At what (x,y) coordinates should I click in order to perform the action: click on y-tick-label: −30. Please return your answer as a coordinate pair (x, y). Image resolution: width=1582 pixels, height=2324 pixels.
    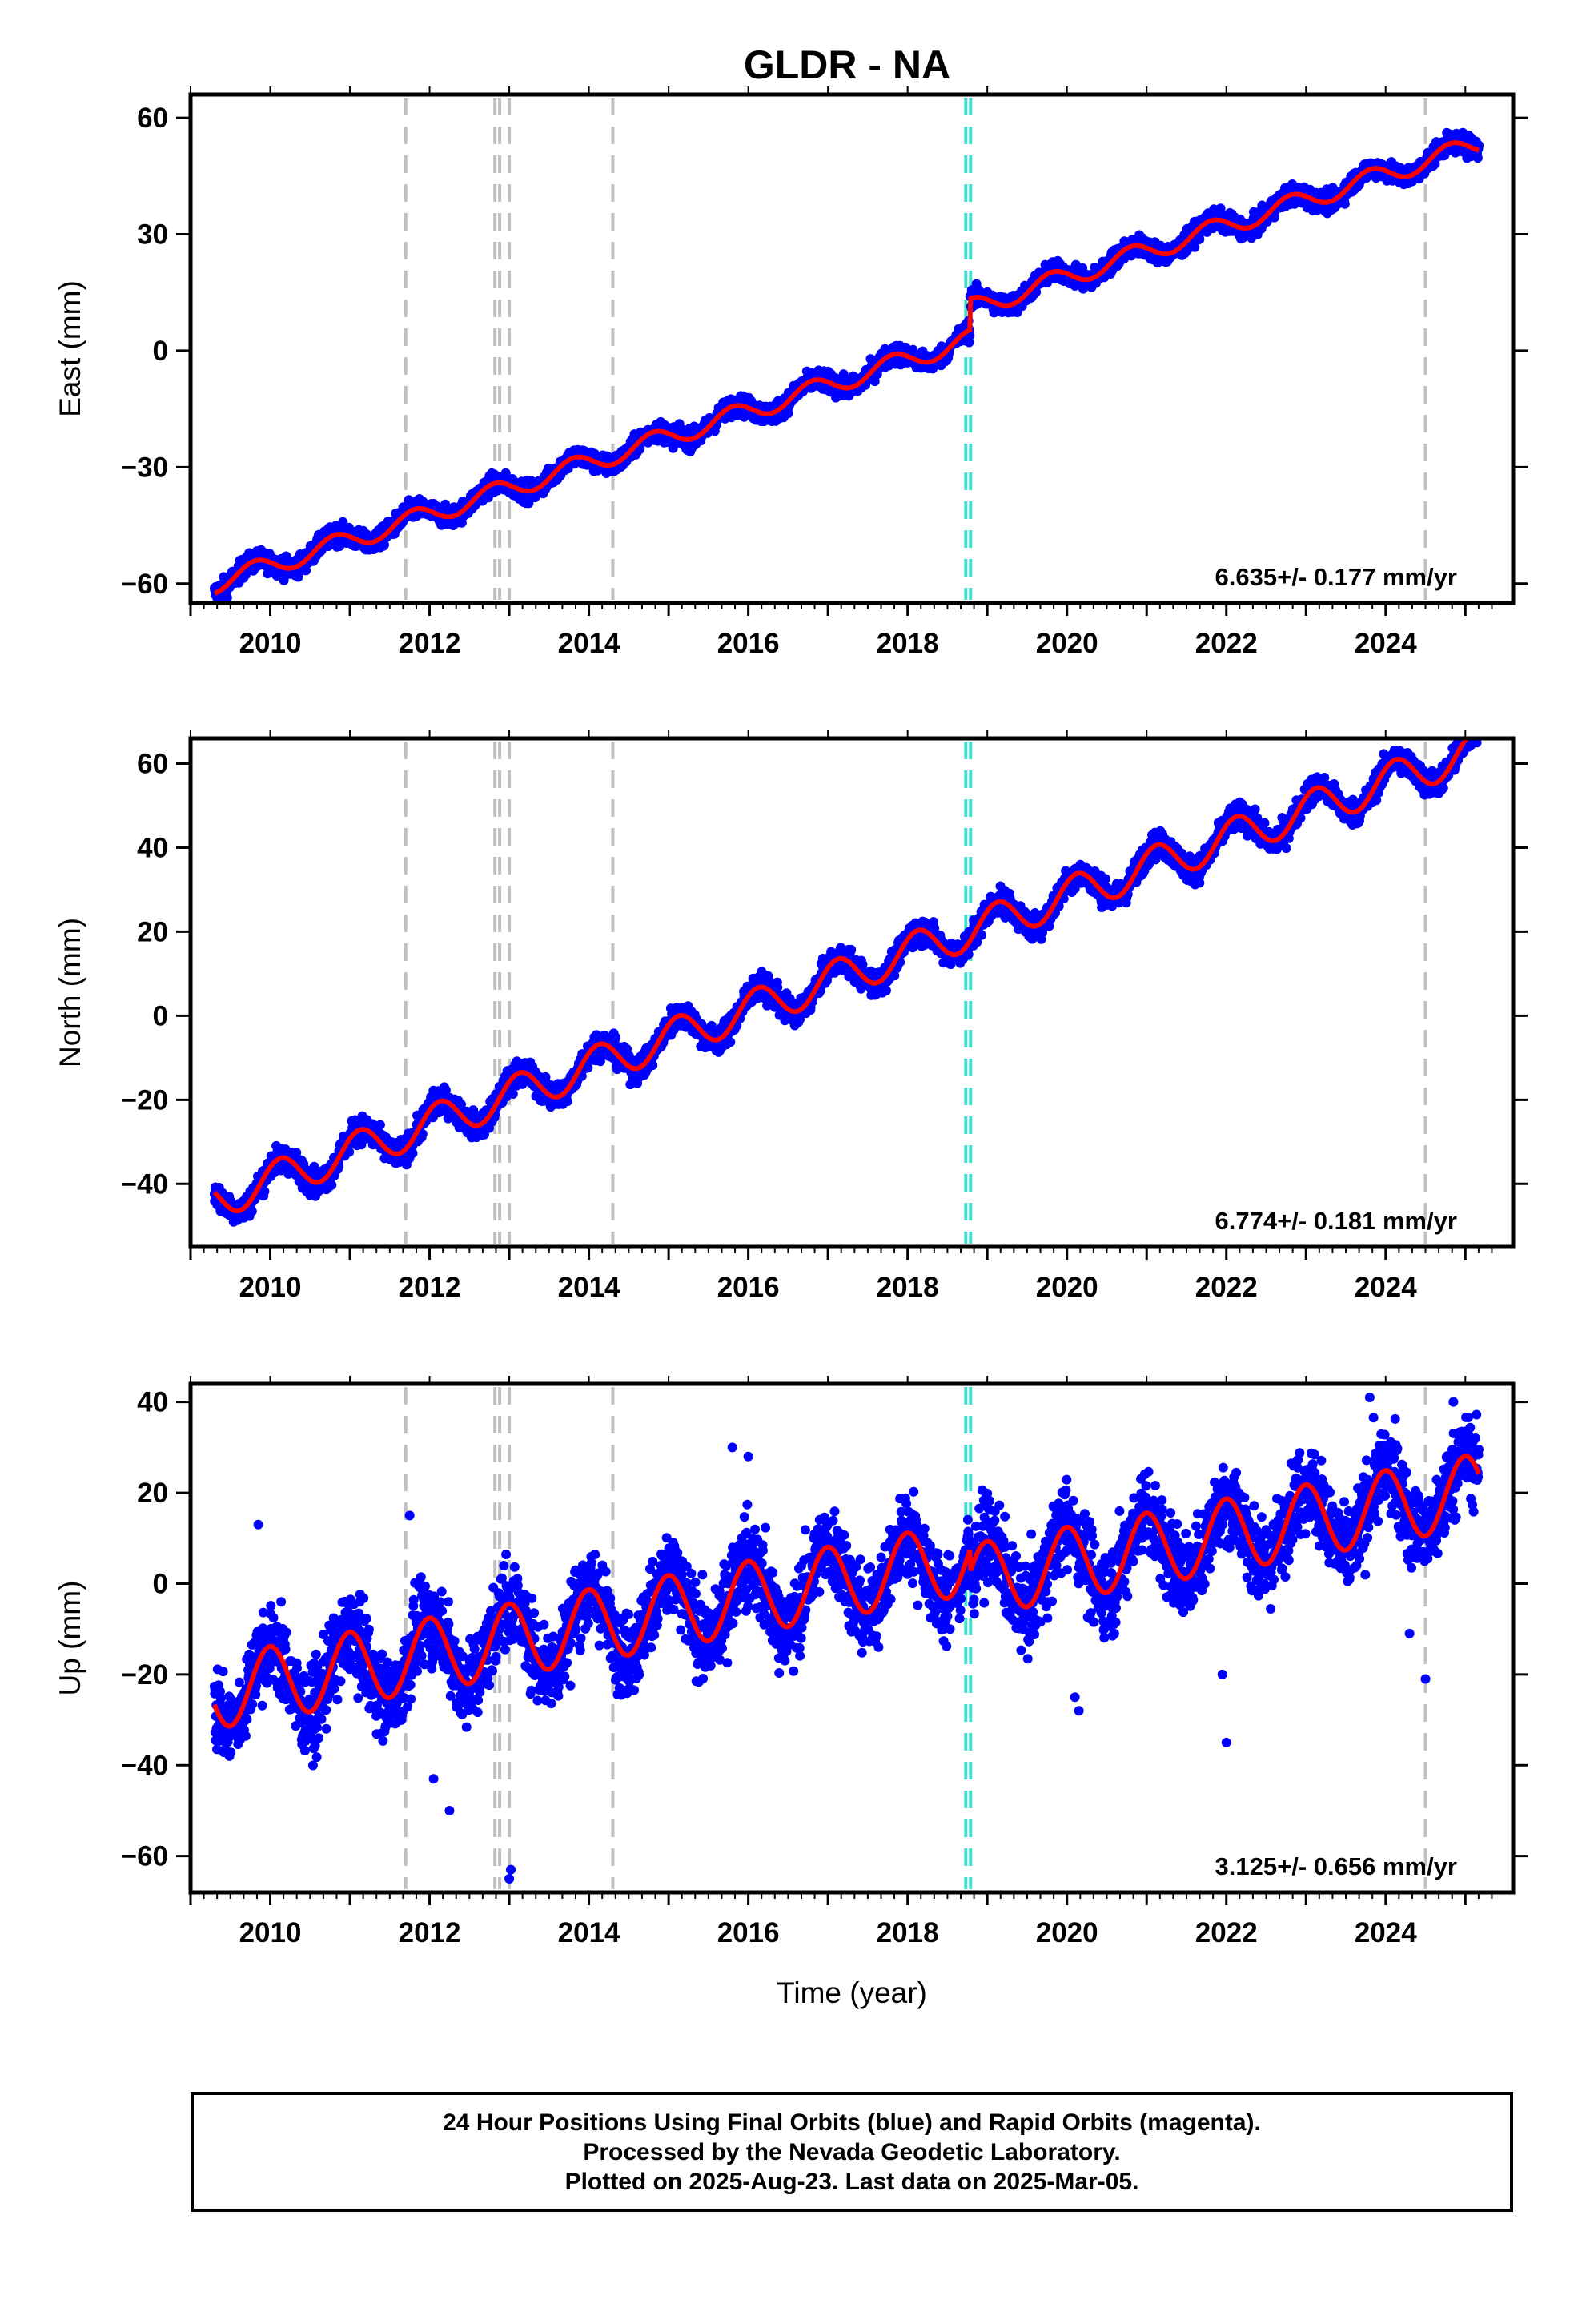
    Looking at the image, I should click on (144, 467).